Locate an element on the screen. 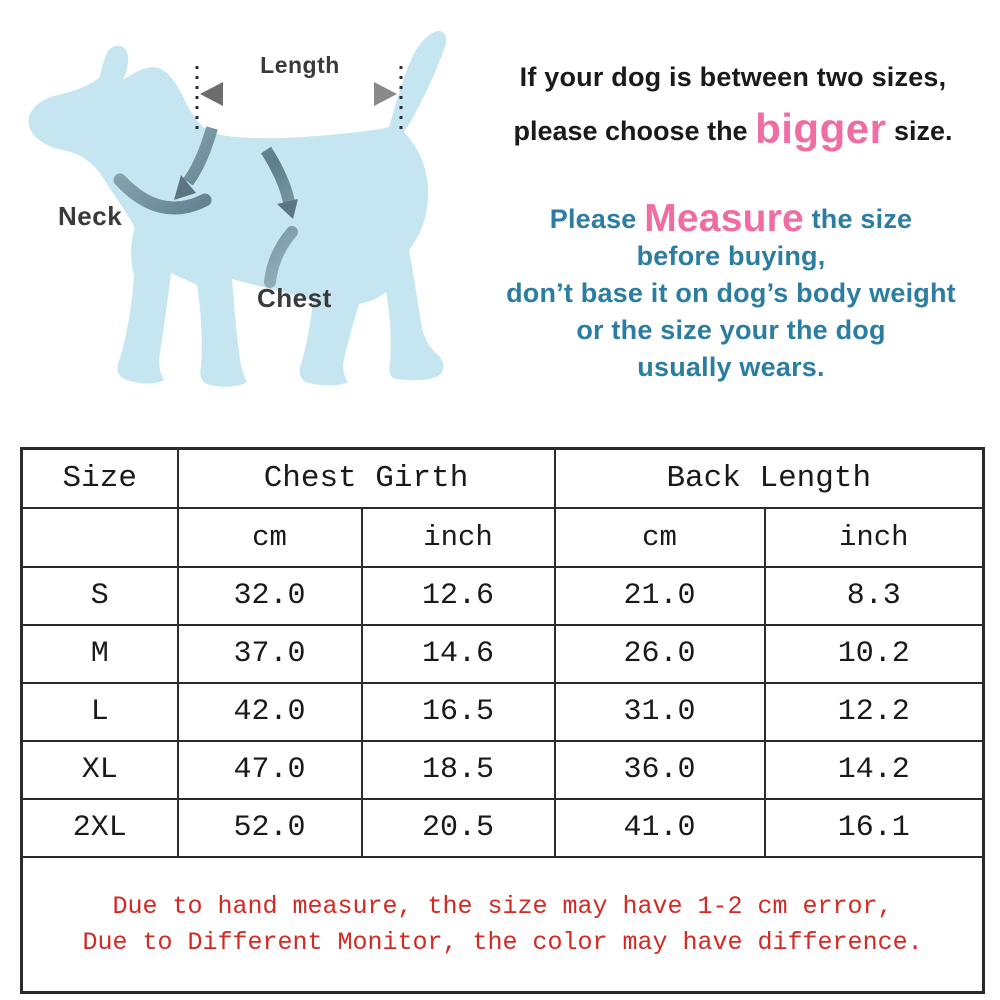 The image size is (1000, 1000). chest-strap-lower is located at coordinates (281, 257).